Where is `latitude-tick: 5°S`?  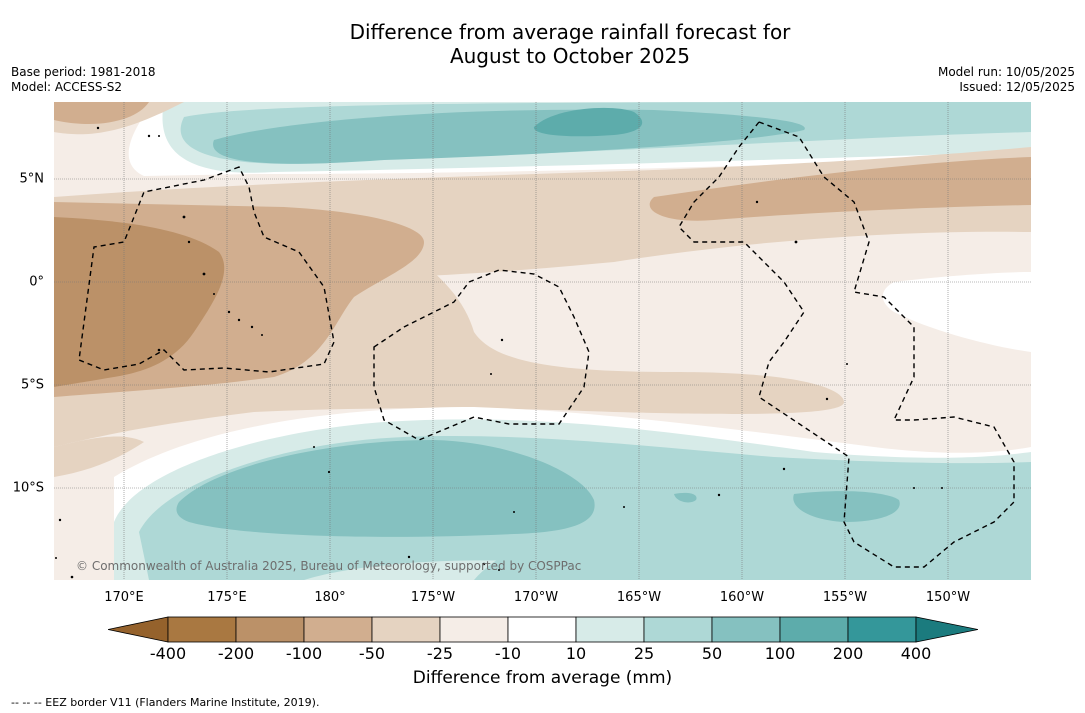
latitude-tick: 5°S is located at coordinates (32, 385).